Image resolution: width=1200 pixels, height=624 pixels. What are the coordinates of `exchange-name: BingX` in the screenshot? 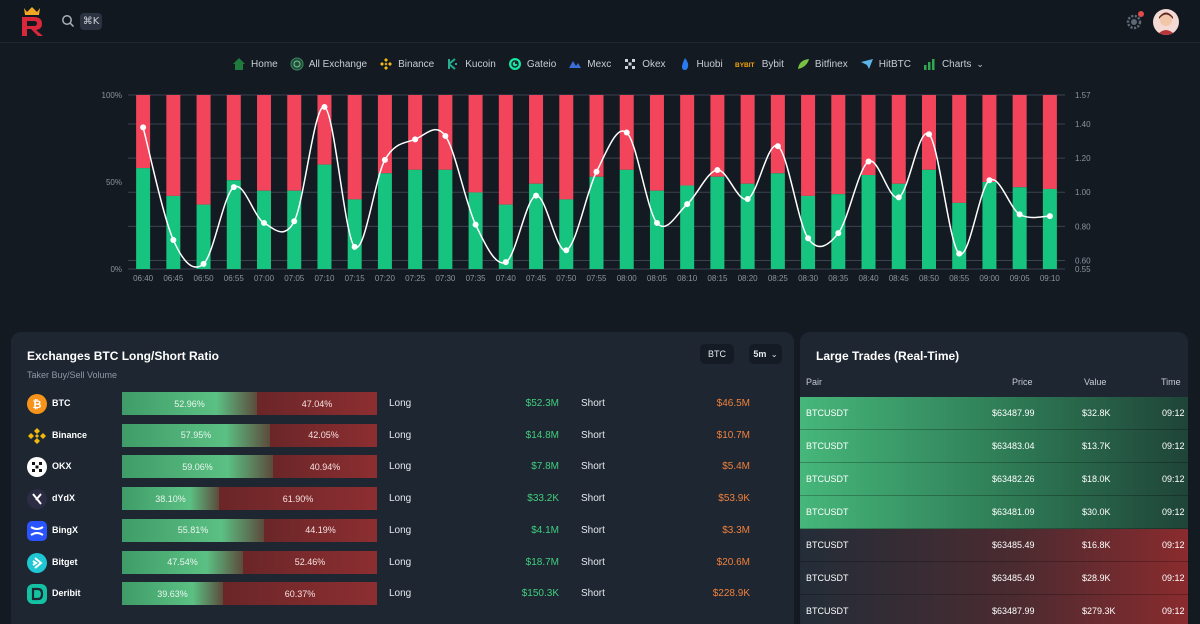 It's located at (65, 529).